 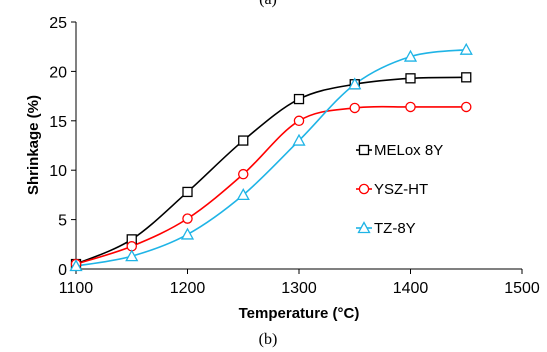 What do you see at coordinates (395, 228) in the screenshot?
I see `legend-label: TZ-8Y` at bounding box center [395, 228].